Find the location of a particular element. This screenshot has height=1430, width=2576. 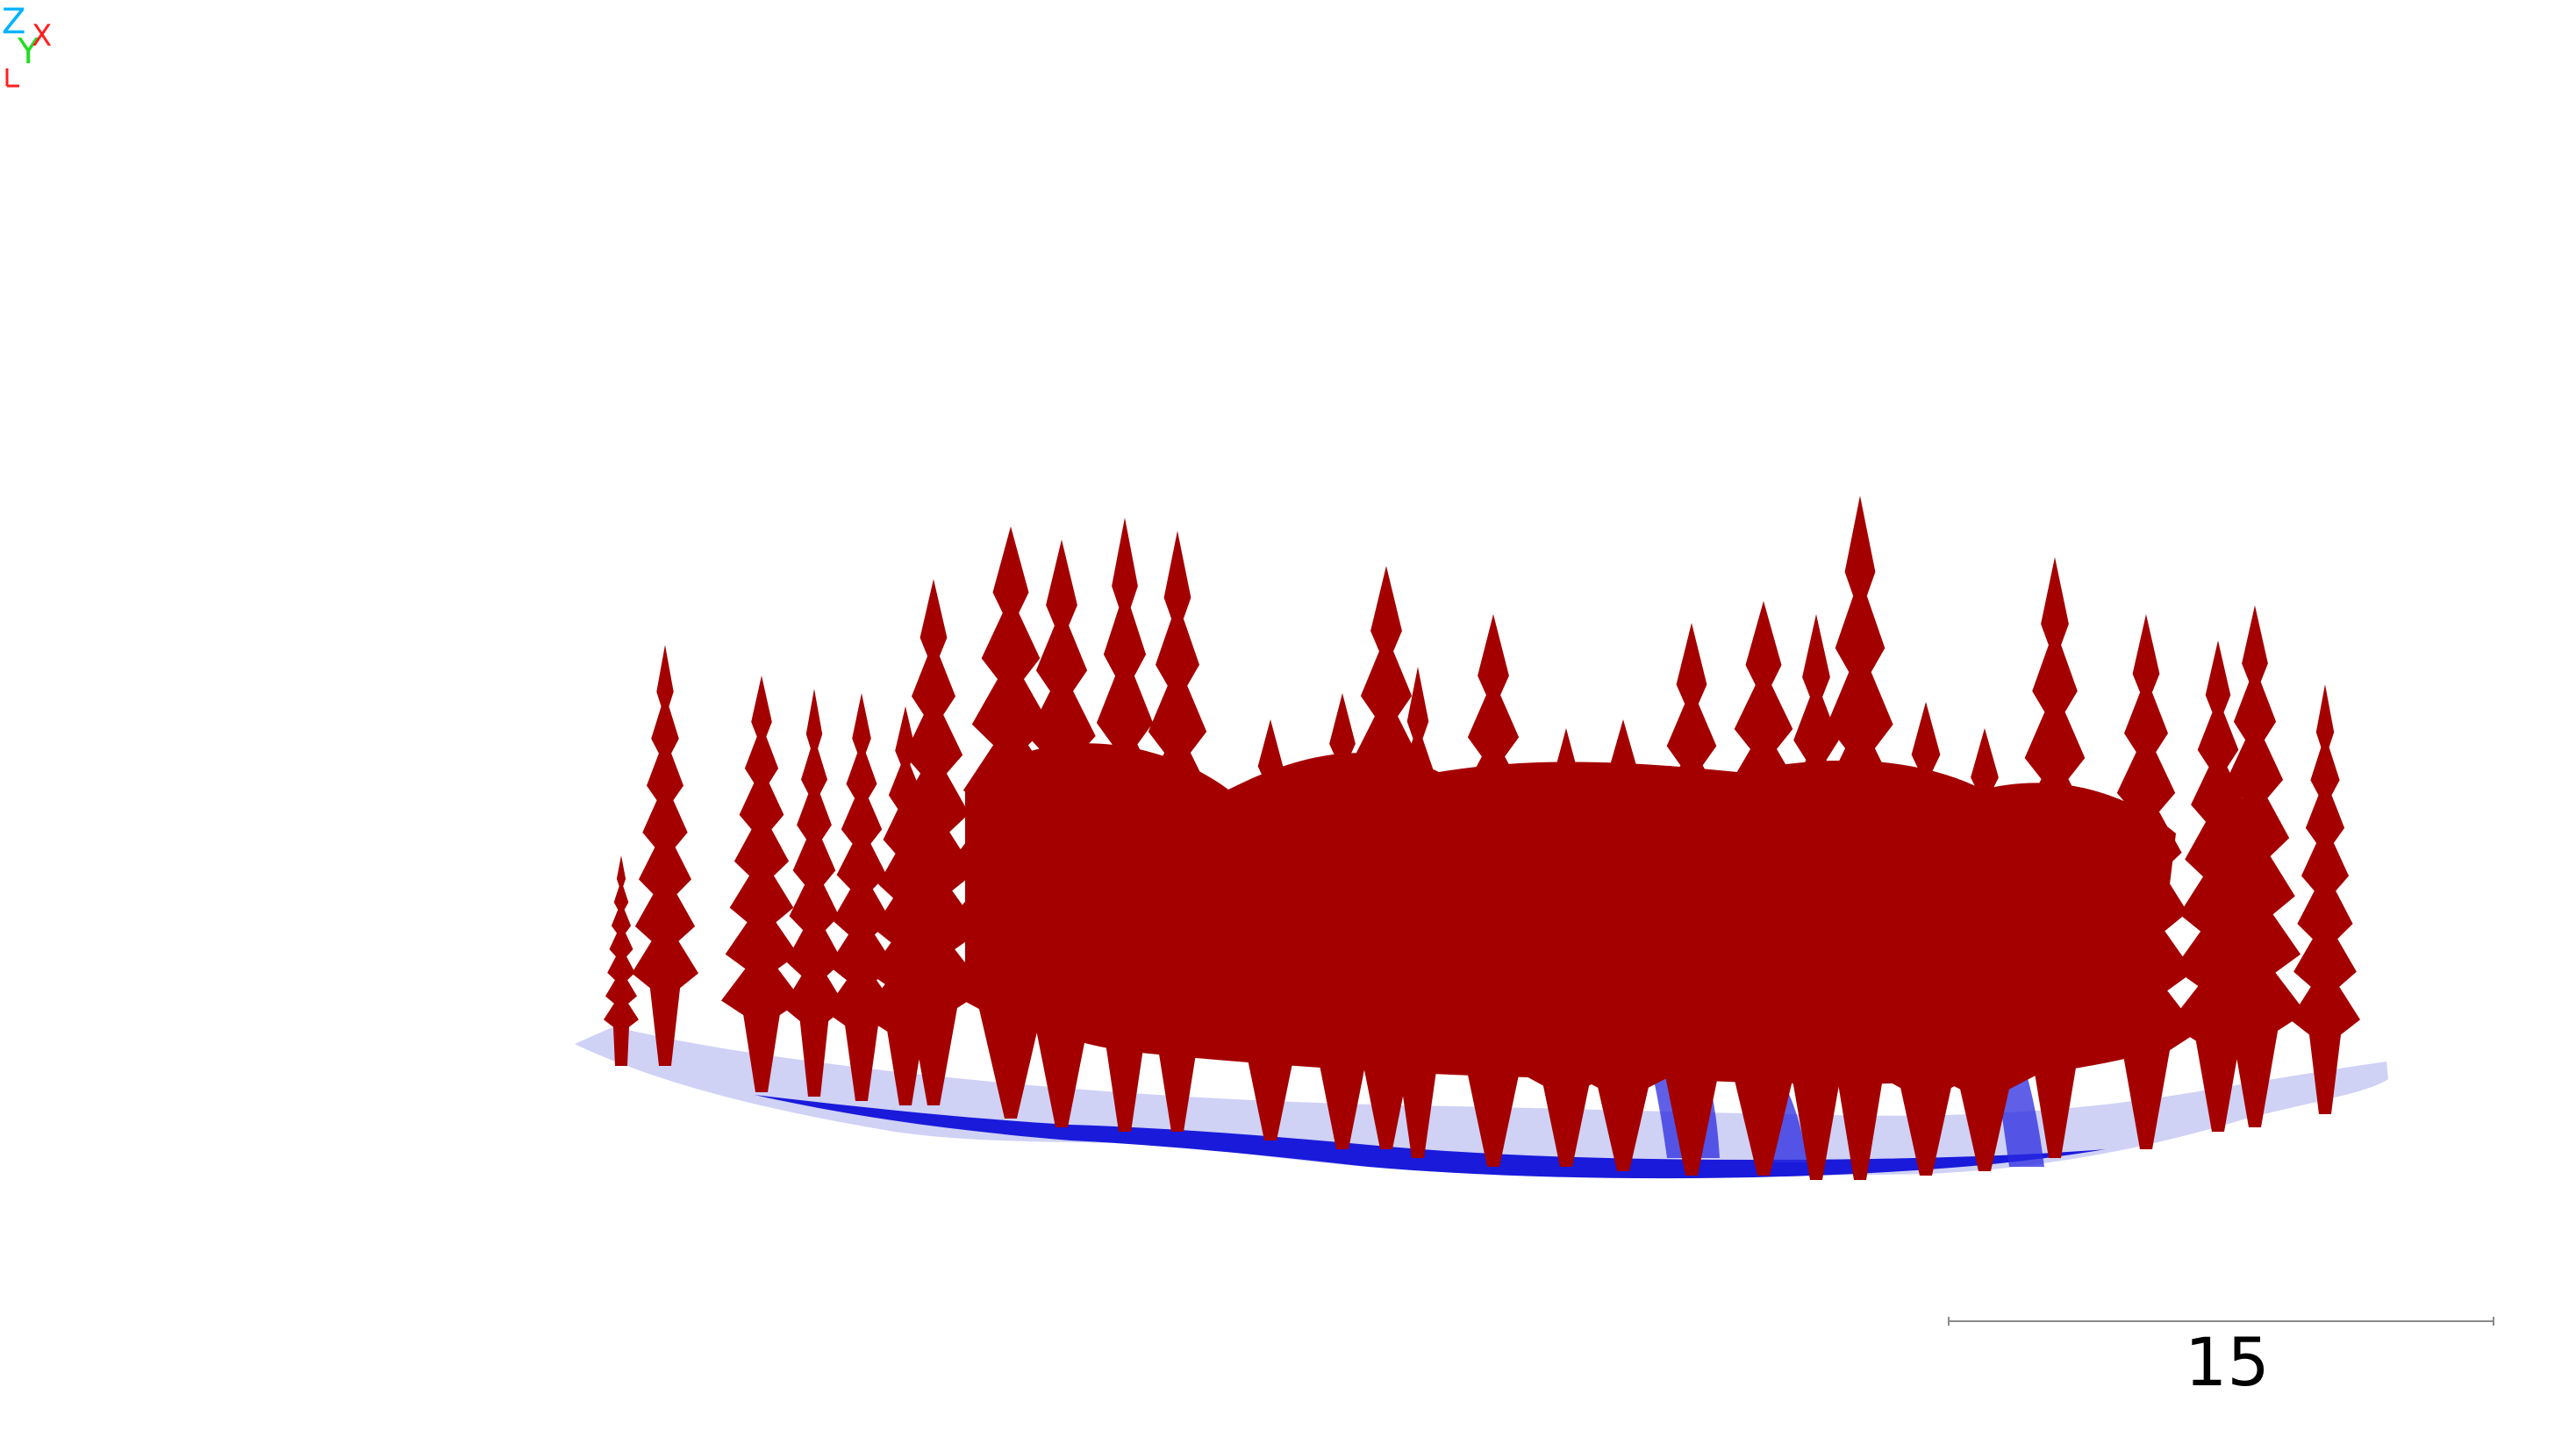

scale-bar: 15 is located at coordinates (2222, 1371).